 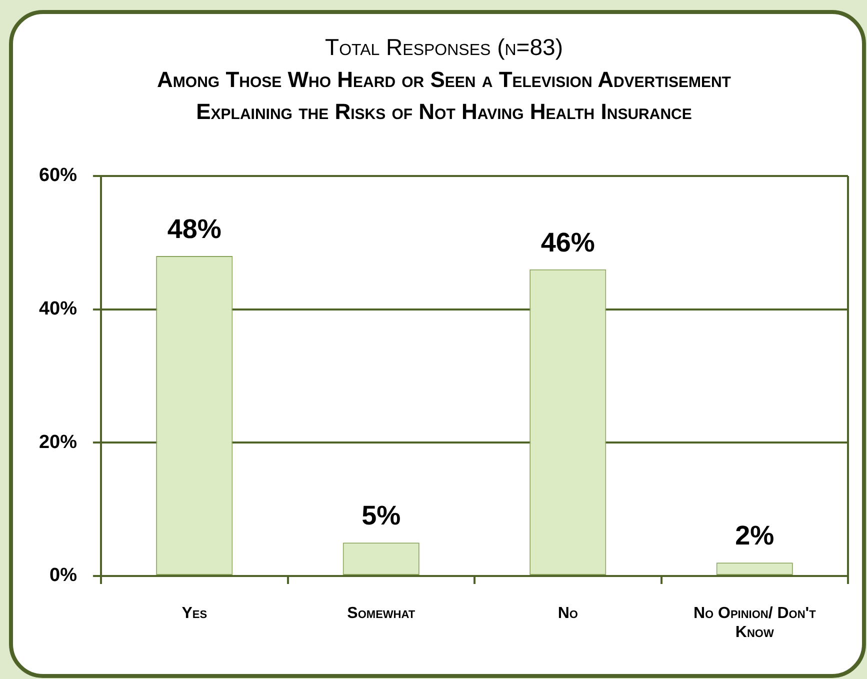 What do you see at coordinates (58, 175) in the screenshot?
I see `y-tick-label: 60%` at bounding box center [58, 175].